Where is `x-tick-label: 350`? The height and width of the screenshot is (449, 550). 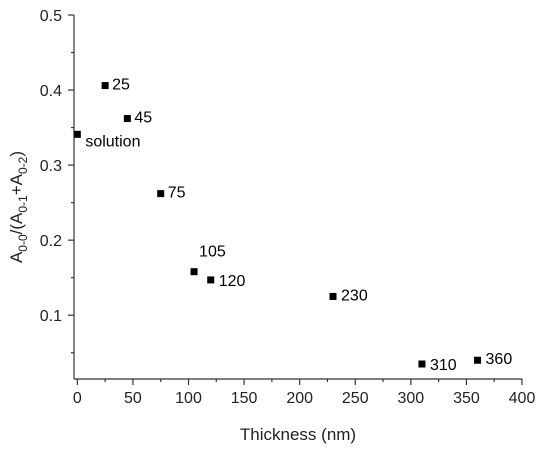 x-tick-label: 350 is located at coordinates (466, 398).